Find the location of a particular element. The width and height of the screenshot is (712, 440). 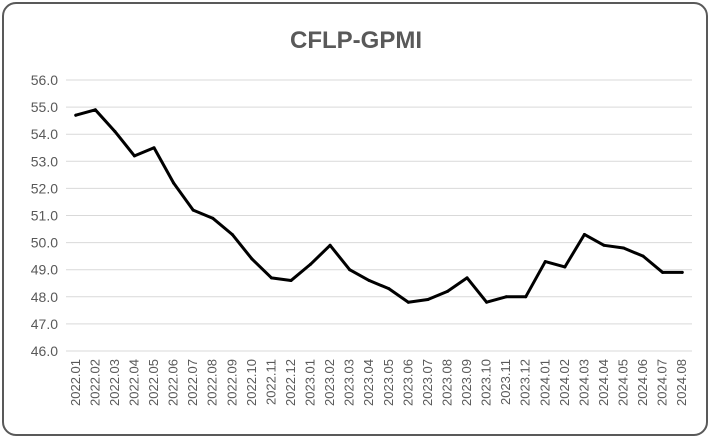

x-tick-label: 2023.04 is located at coordinates (368, 382).